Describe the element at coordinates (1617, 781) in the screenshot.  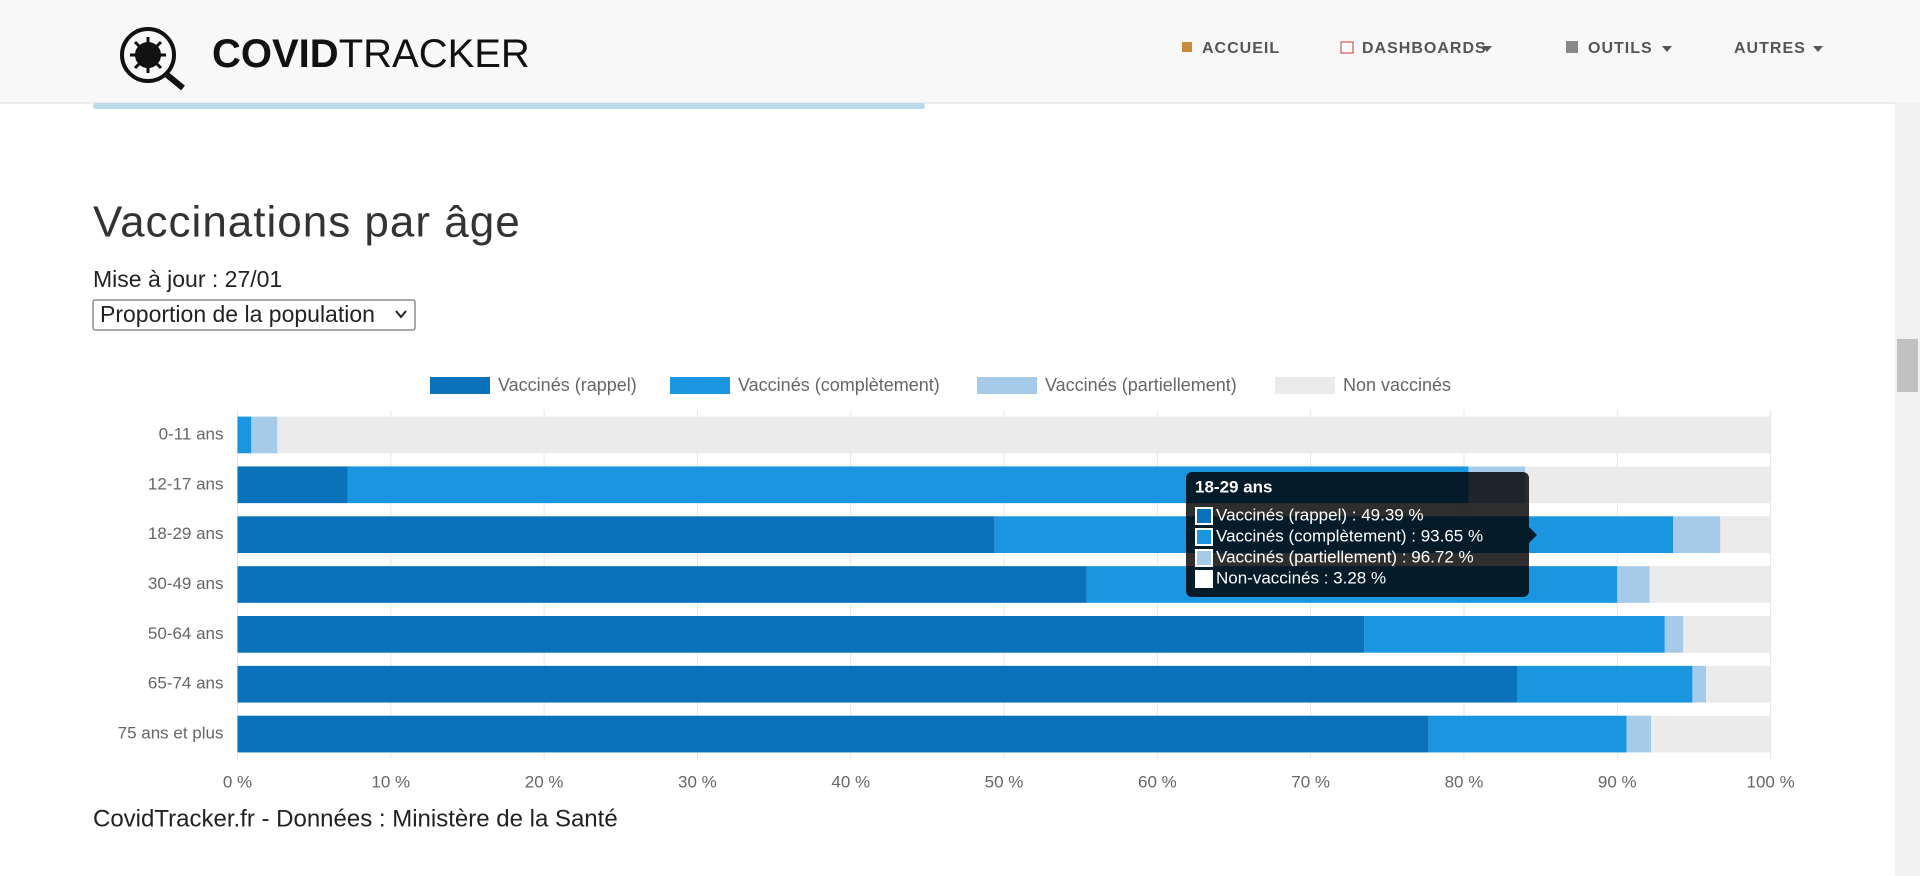
I see `x-tick-label: 90 %` at that location.